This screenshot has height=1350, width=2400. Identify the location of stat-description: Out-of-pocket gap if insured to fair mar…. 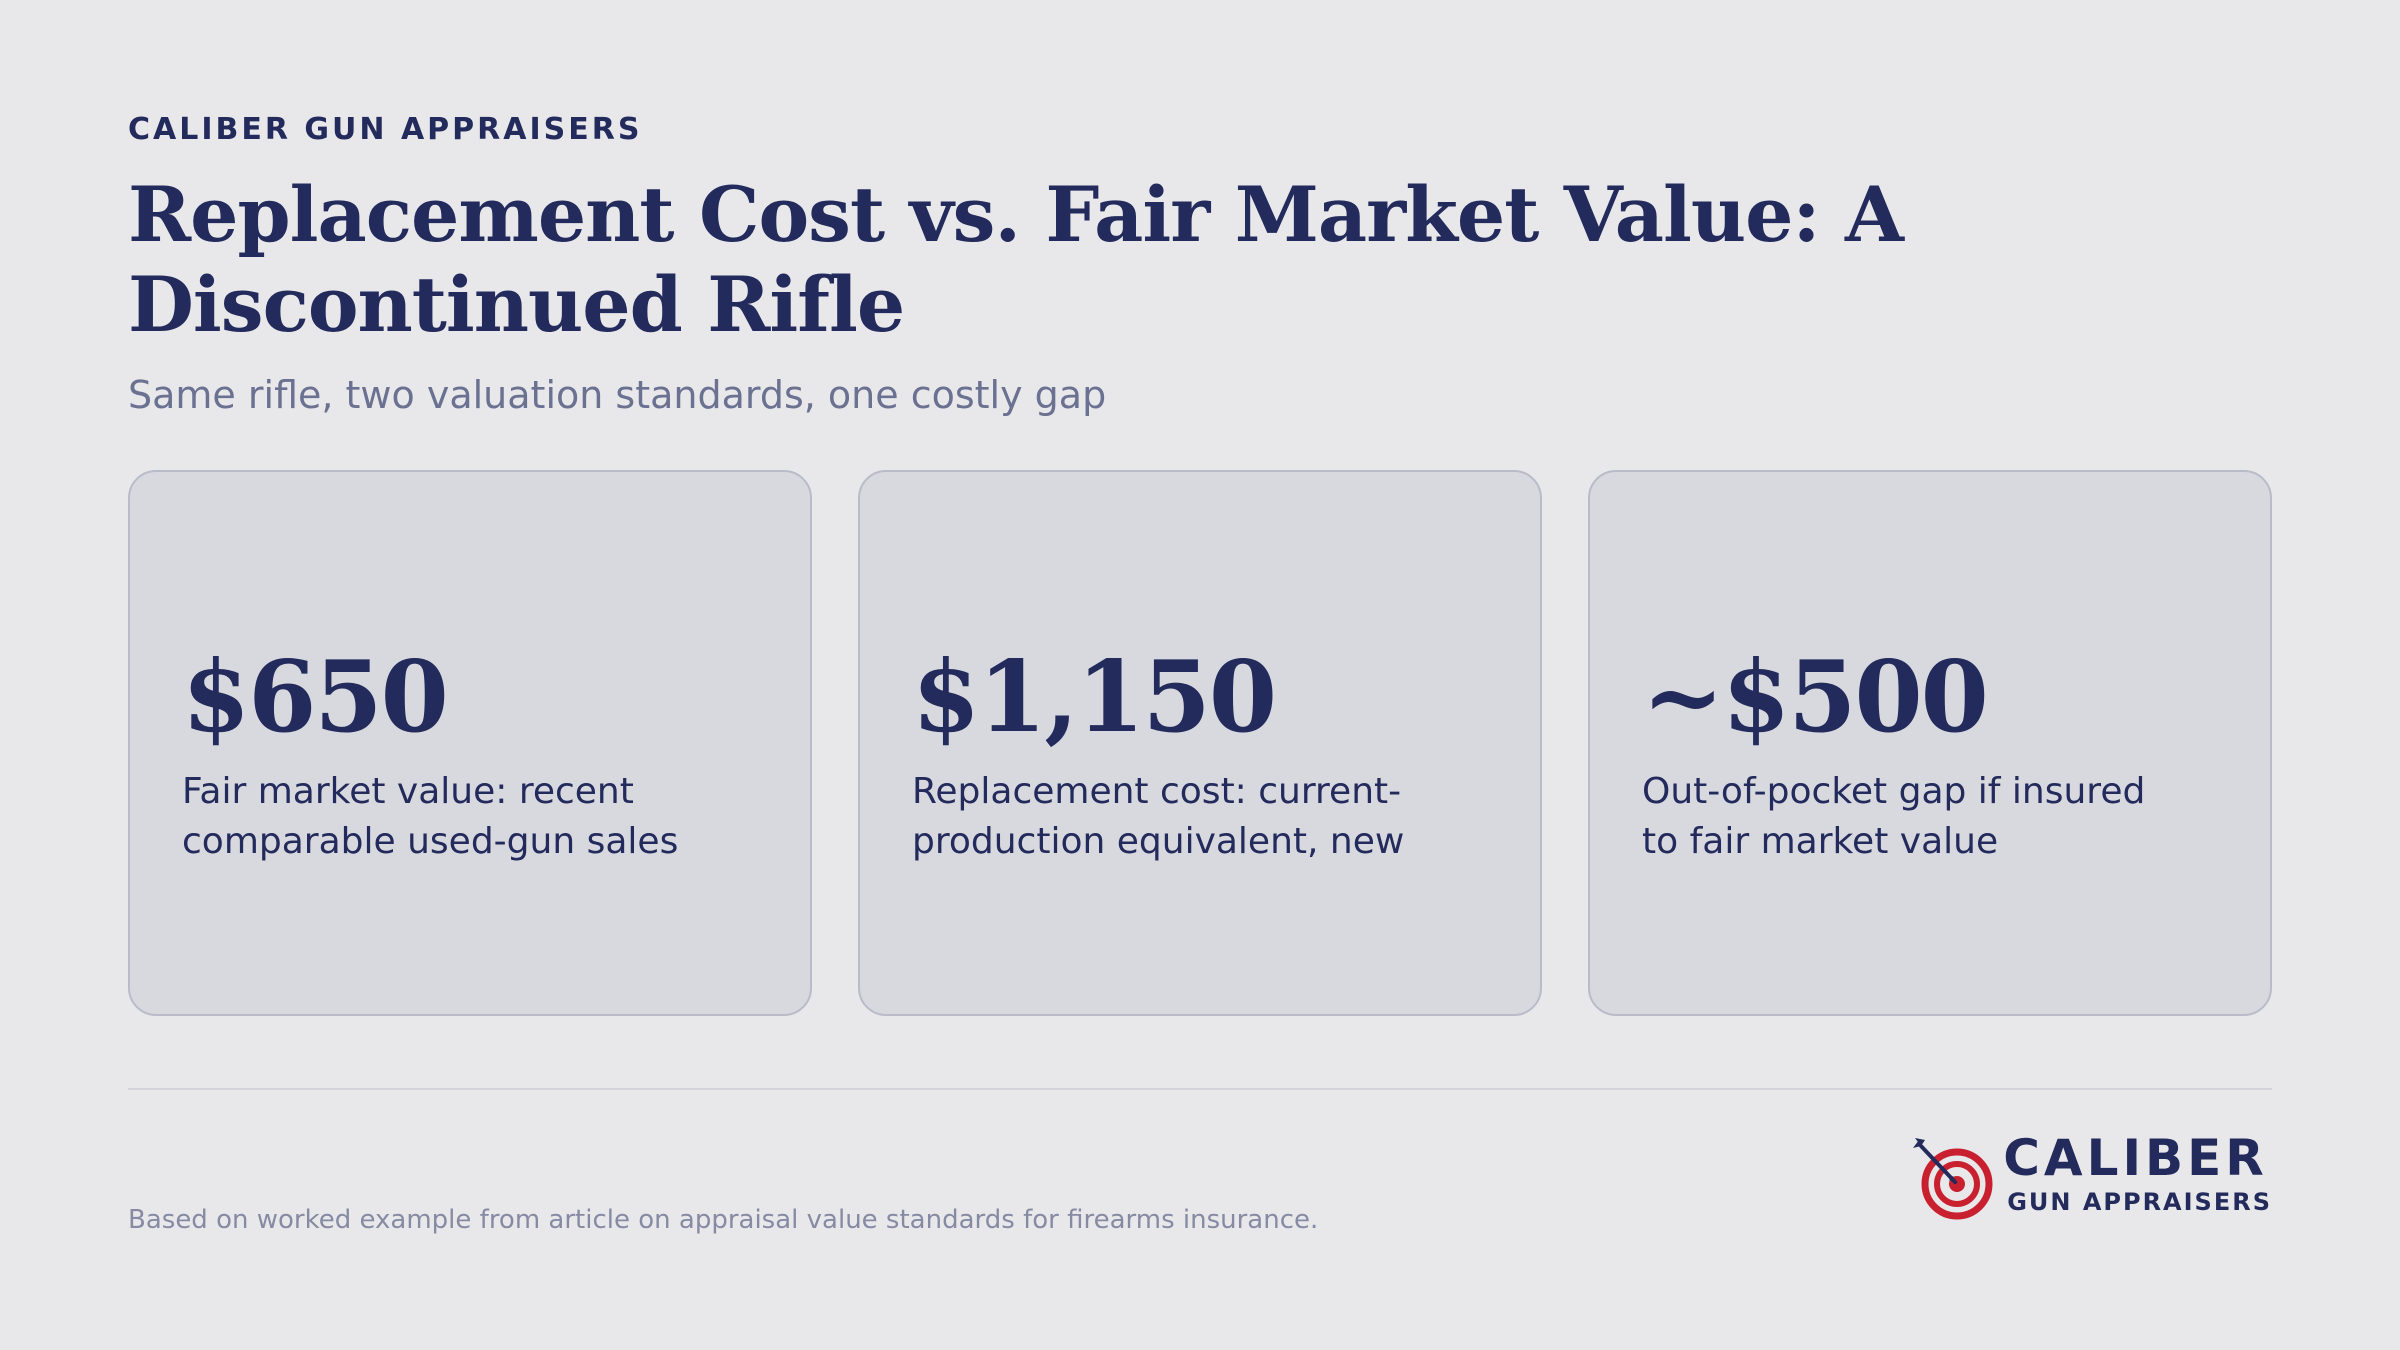
(1894, 816).